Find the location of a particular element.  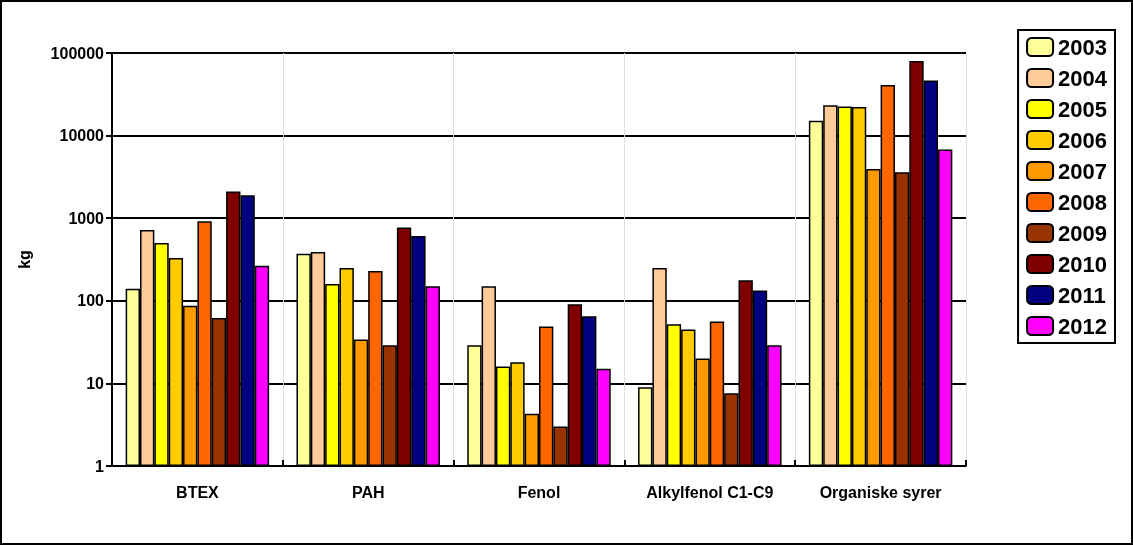

y-tick-label: 100000 is located at coordinates (77, 53).